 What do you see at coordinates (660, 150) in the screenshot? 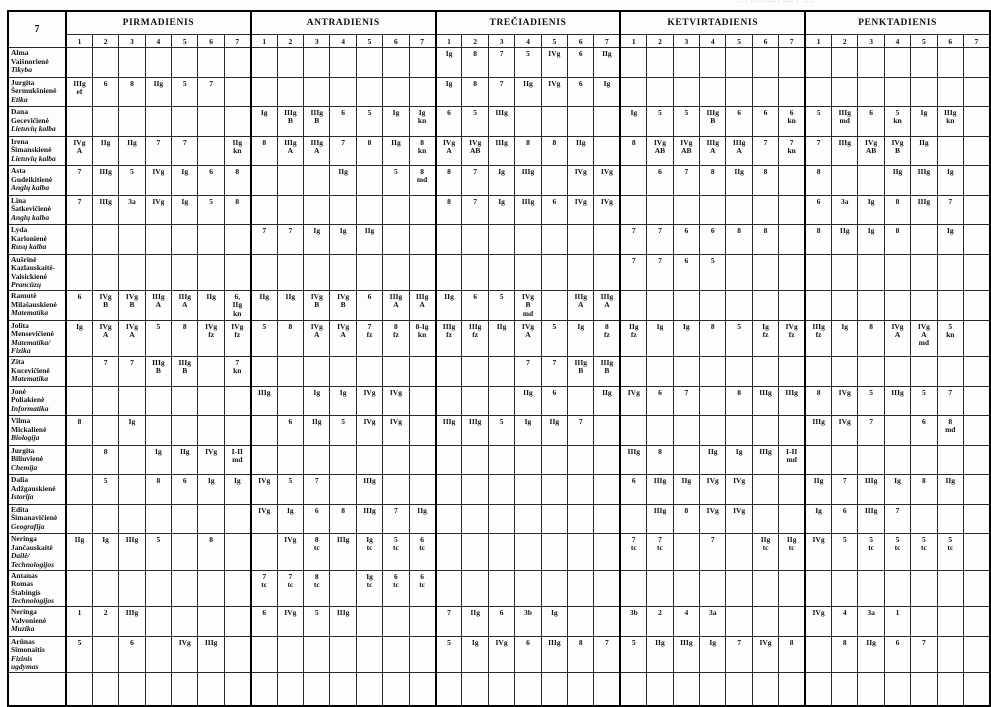
I see `schedule-cell: IVg AB` at bounding box center [660, 150].